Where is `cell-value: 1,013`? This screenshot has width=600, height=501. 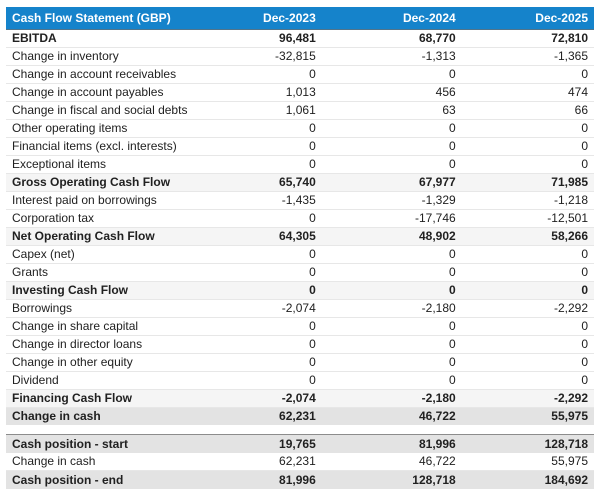
cell-value: 1,013 is located at coordinates (258, 92).